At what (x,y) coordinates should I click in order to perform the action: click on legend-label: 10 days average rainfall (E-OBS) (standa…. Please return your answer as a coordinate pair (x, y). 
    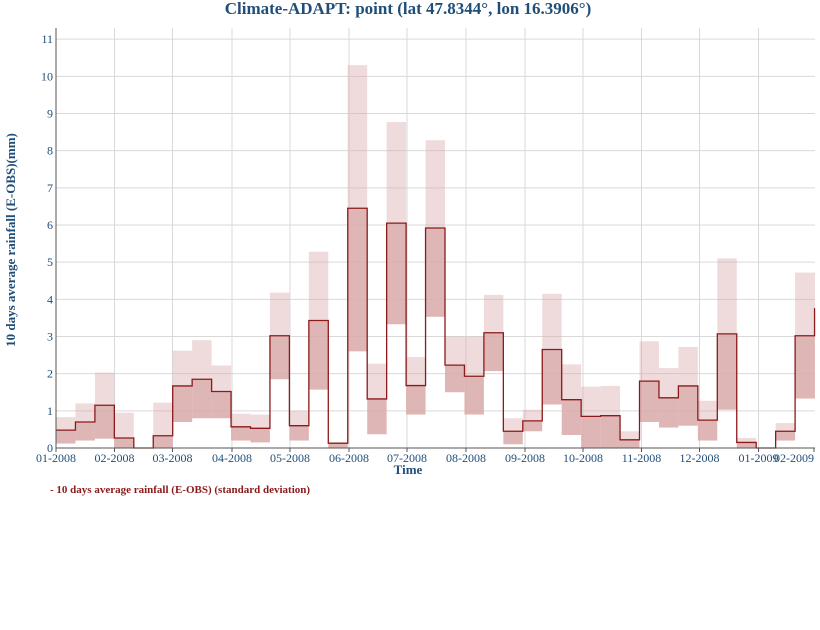
    Looking at the image, I should click on (183, 490).